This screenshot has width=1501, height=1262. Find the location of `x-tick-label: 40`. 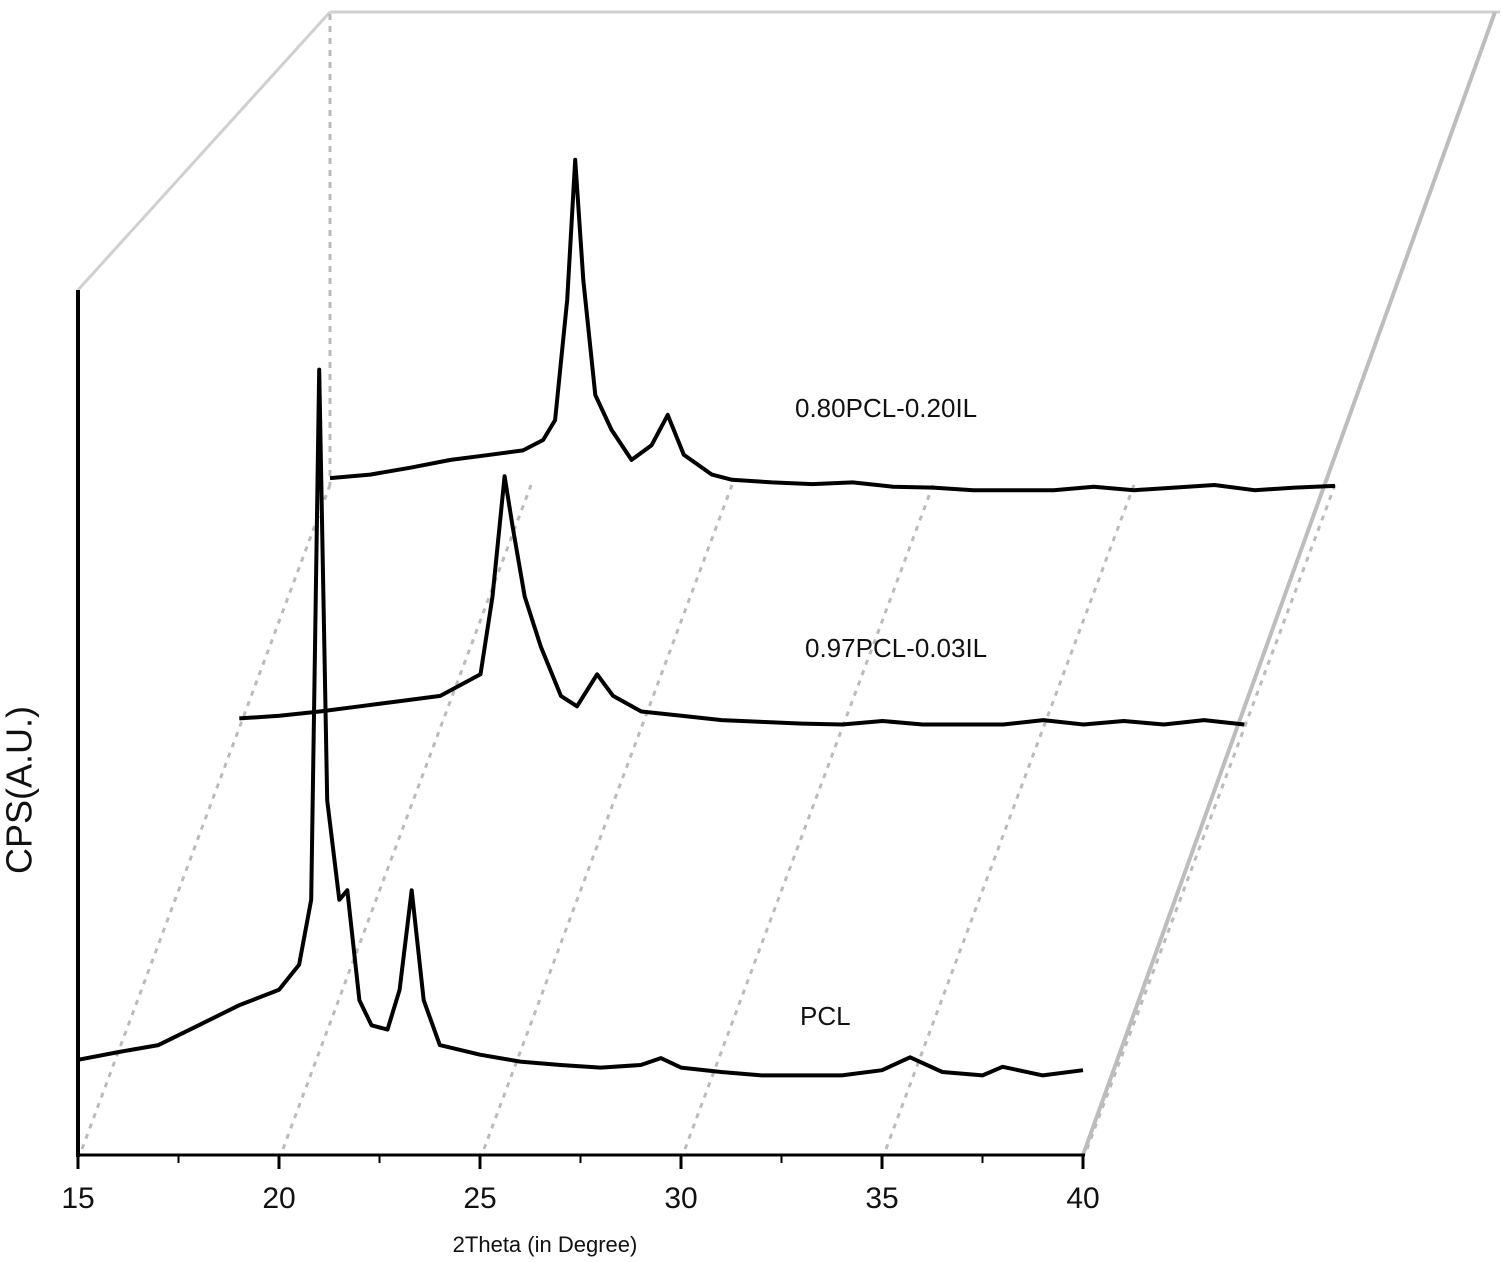

x-tick-label: 40 is located at coordinates (1082, 1198).